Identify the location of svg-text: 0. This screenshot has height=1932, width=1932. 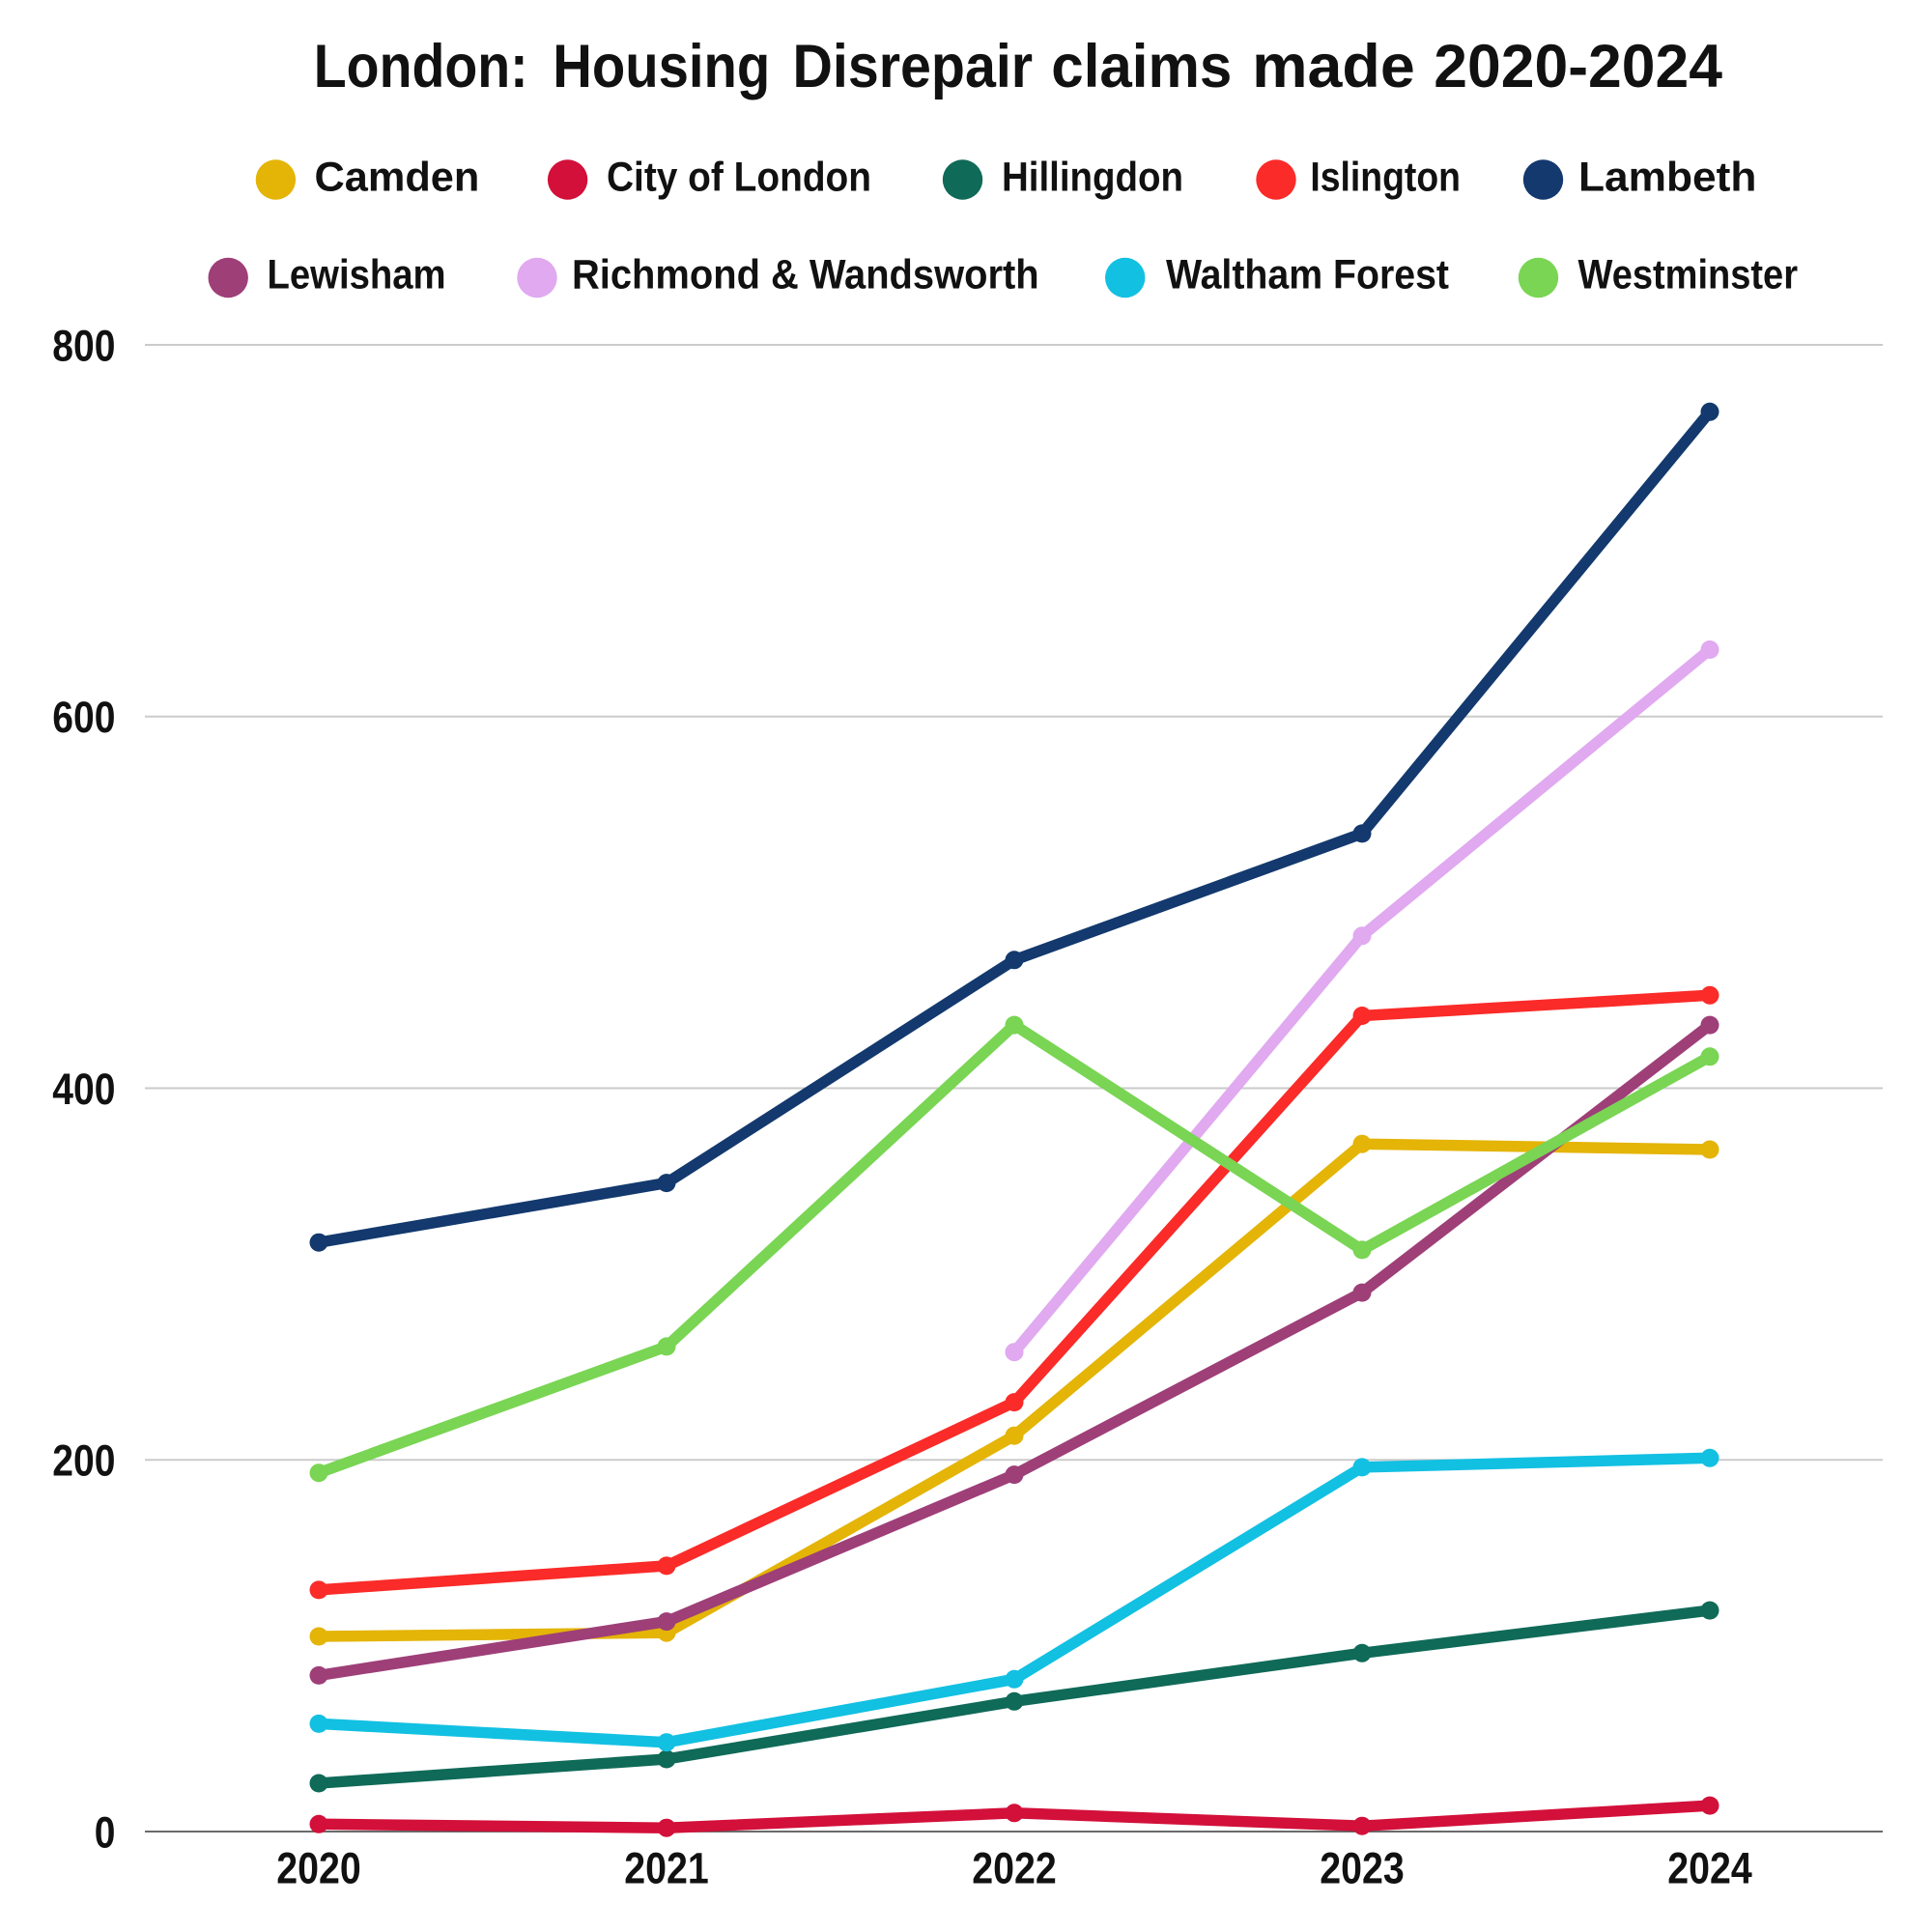
(105, 1832).